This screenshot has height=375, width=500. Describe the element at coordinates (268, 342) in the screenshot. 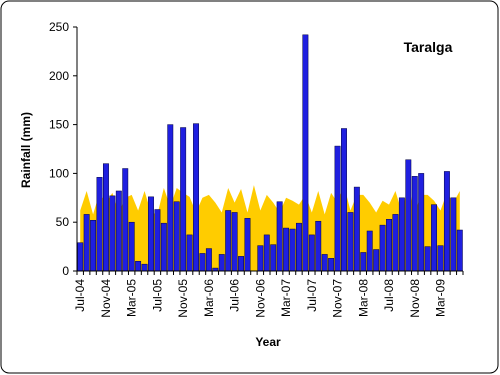

I see `x-axis-title: Year` at that location.